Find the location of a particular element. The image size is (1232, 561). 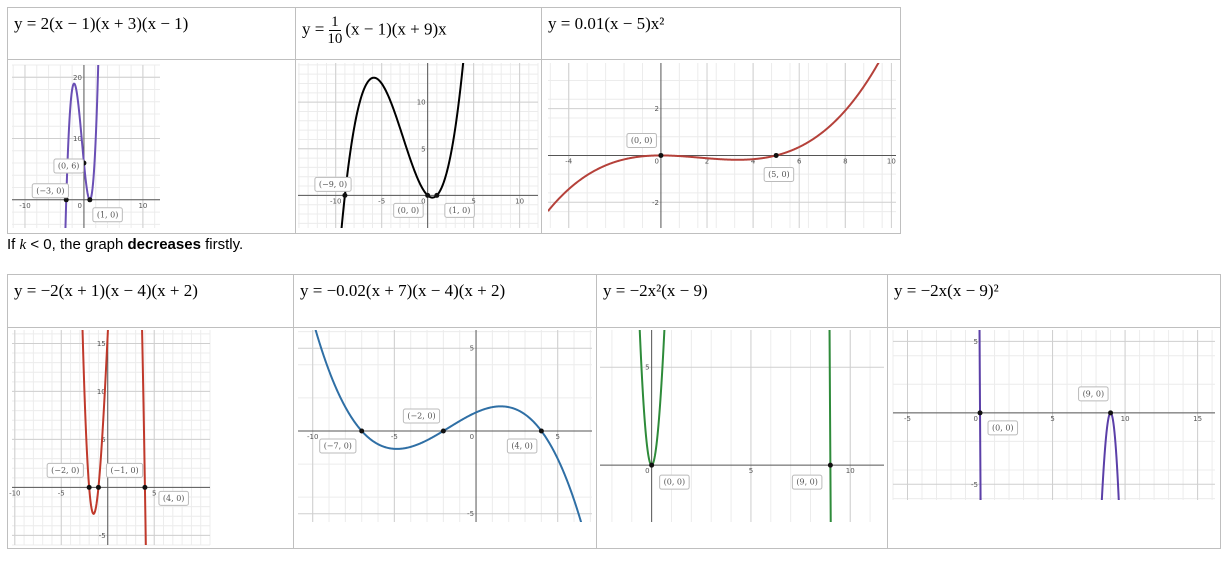

graph: -10 -5 5 15 10 5 -5 (−2, 0) (−1, 0) (4, 0) is located at coordinates (110, 438).